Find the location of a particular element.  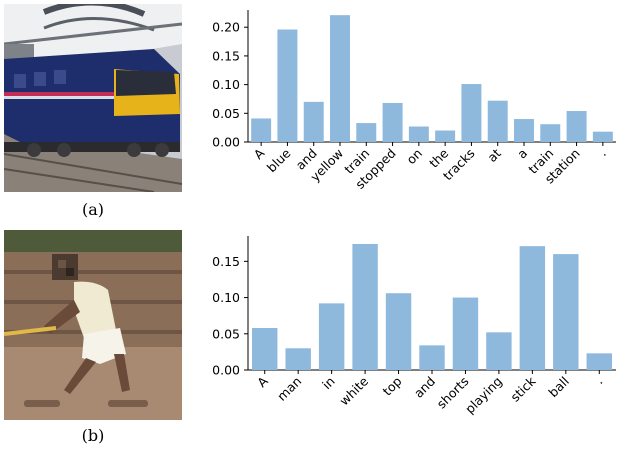

x-tick-label: man is located at coordinates (289, 389).